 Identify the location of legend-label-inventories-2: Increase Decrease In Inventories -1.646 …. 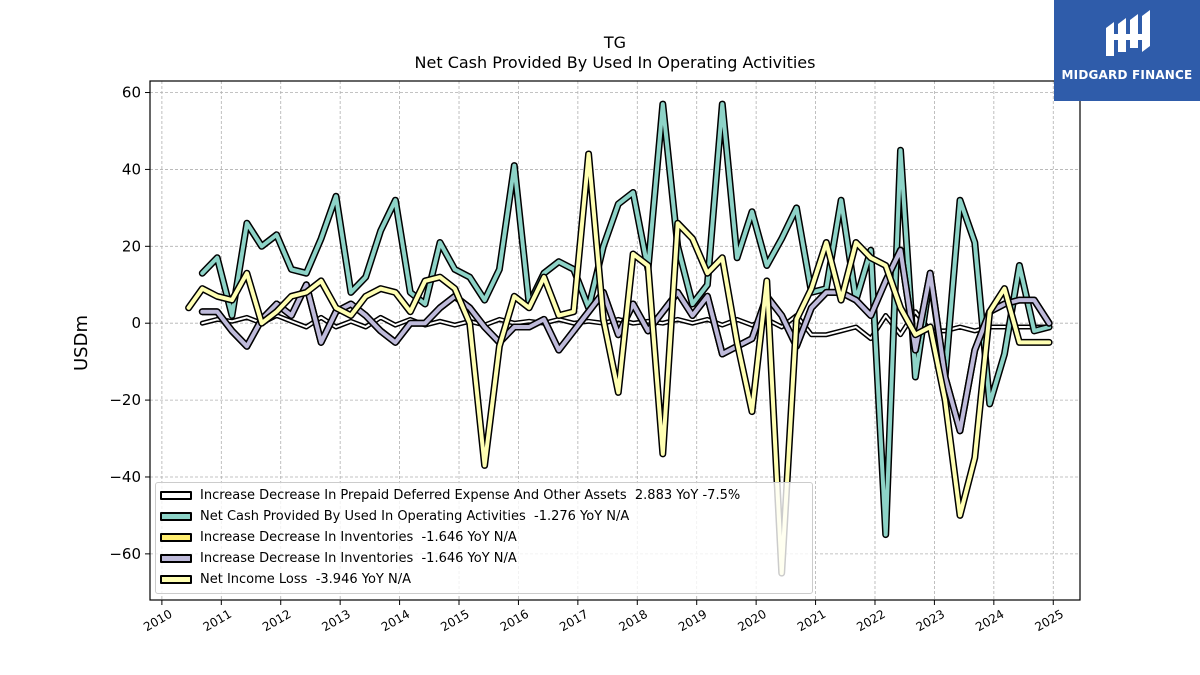
(358, 558).